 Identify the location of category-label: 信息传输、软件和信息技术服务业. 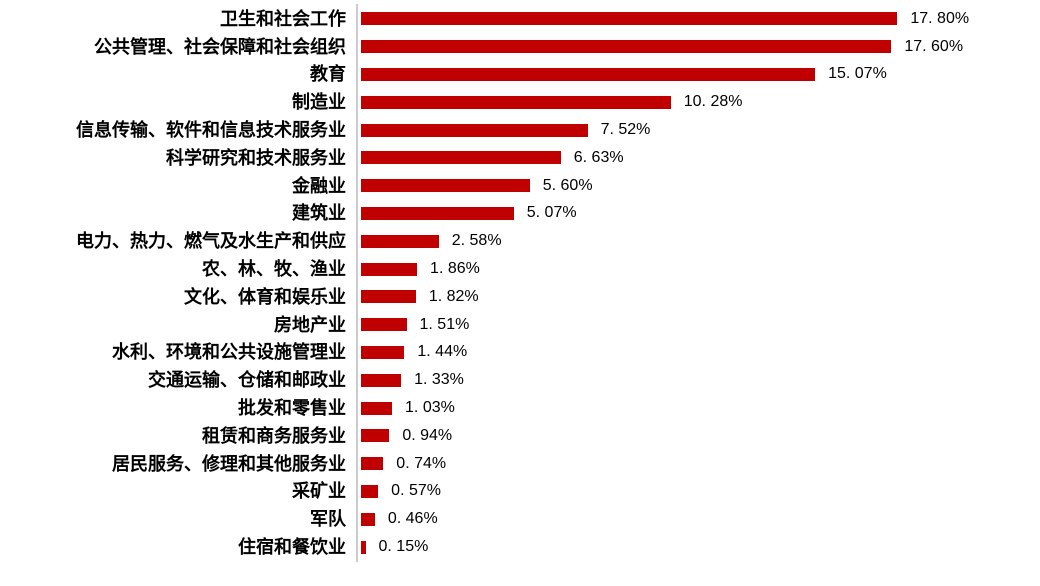
(211, 130).